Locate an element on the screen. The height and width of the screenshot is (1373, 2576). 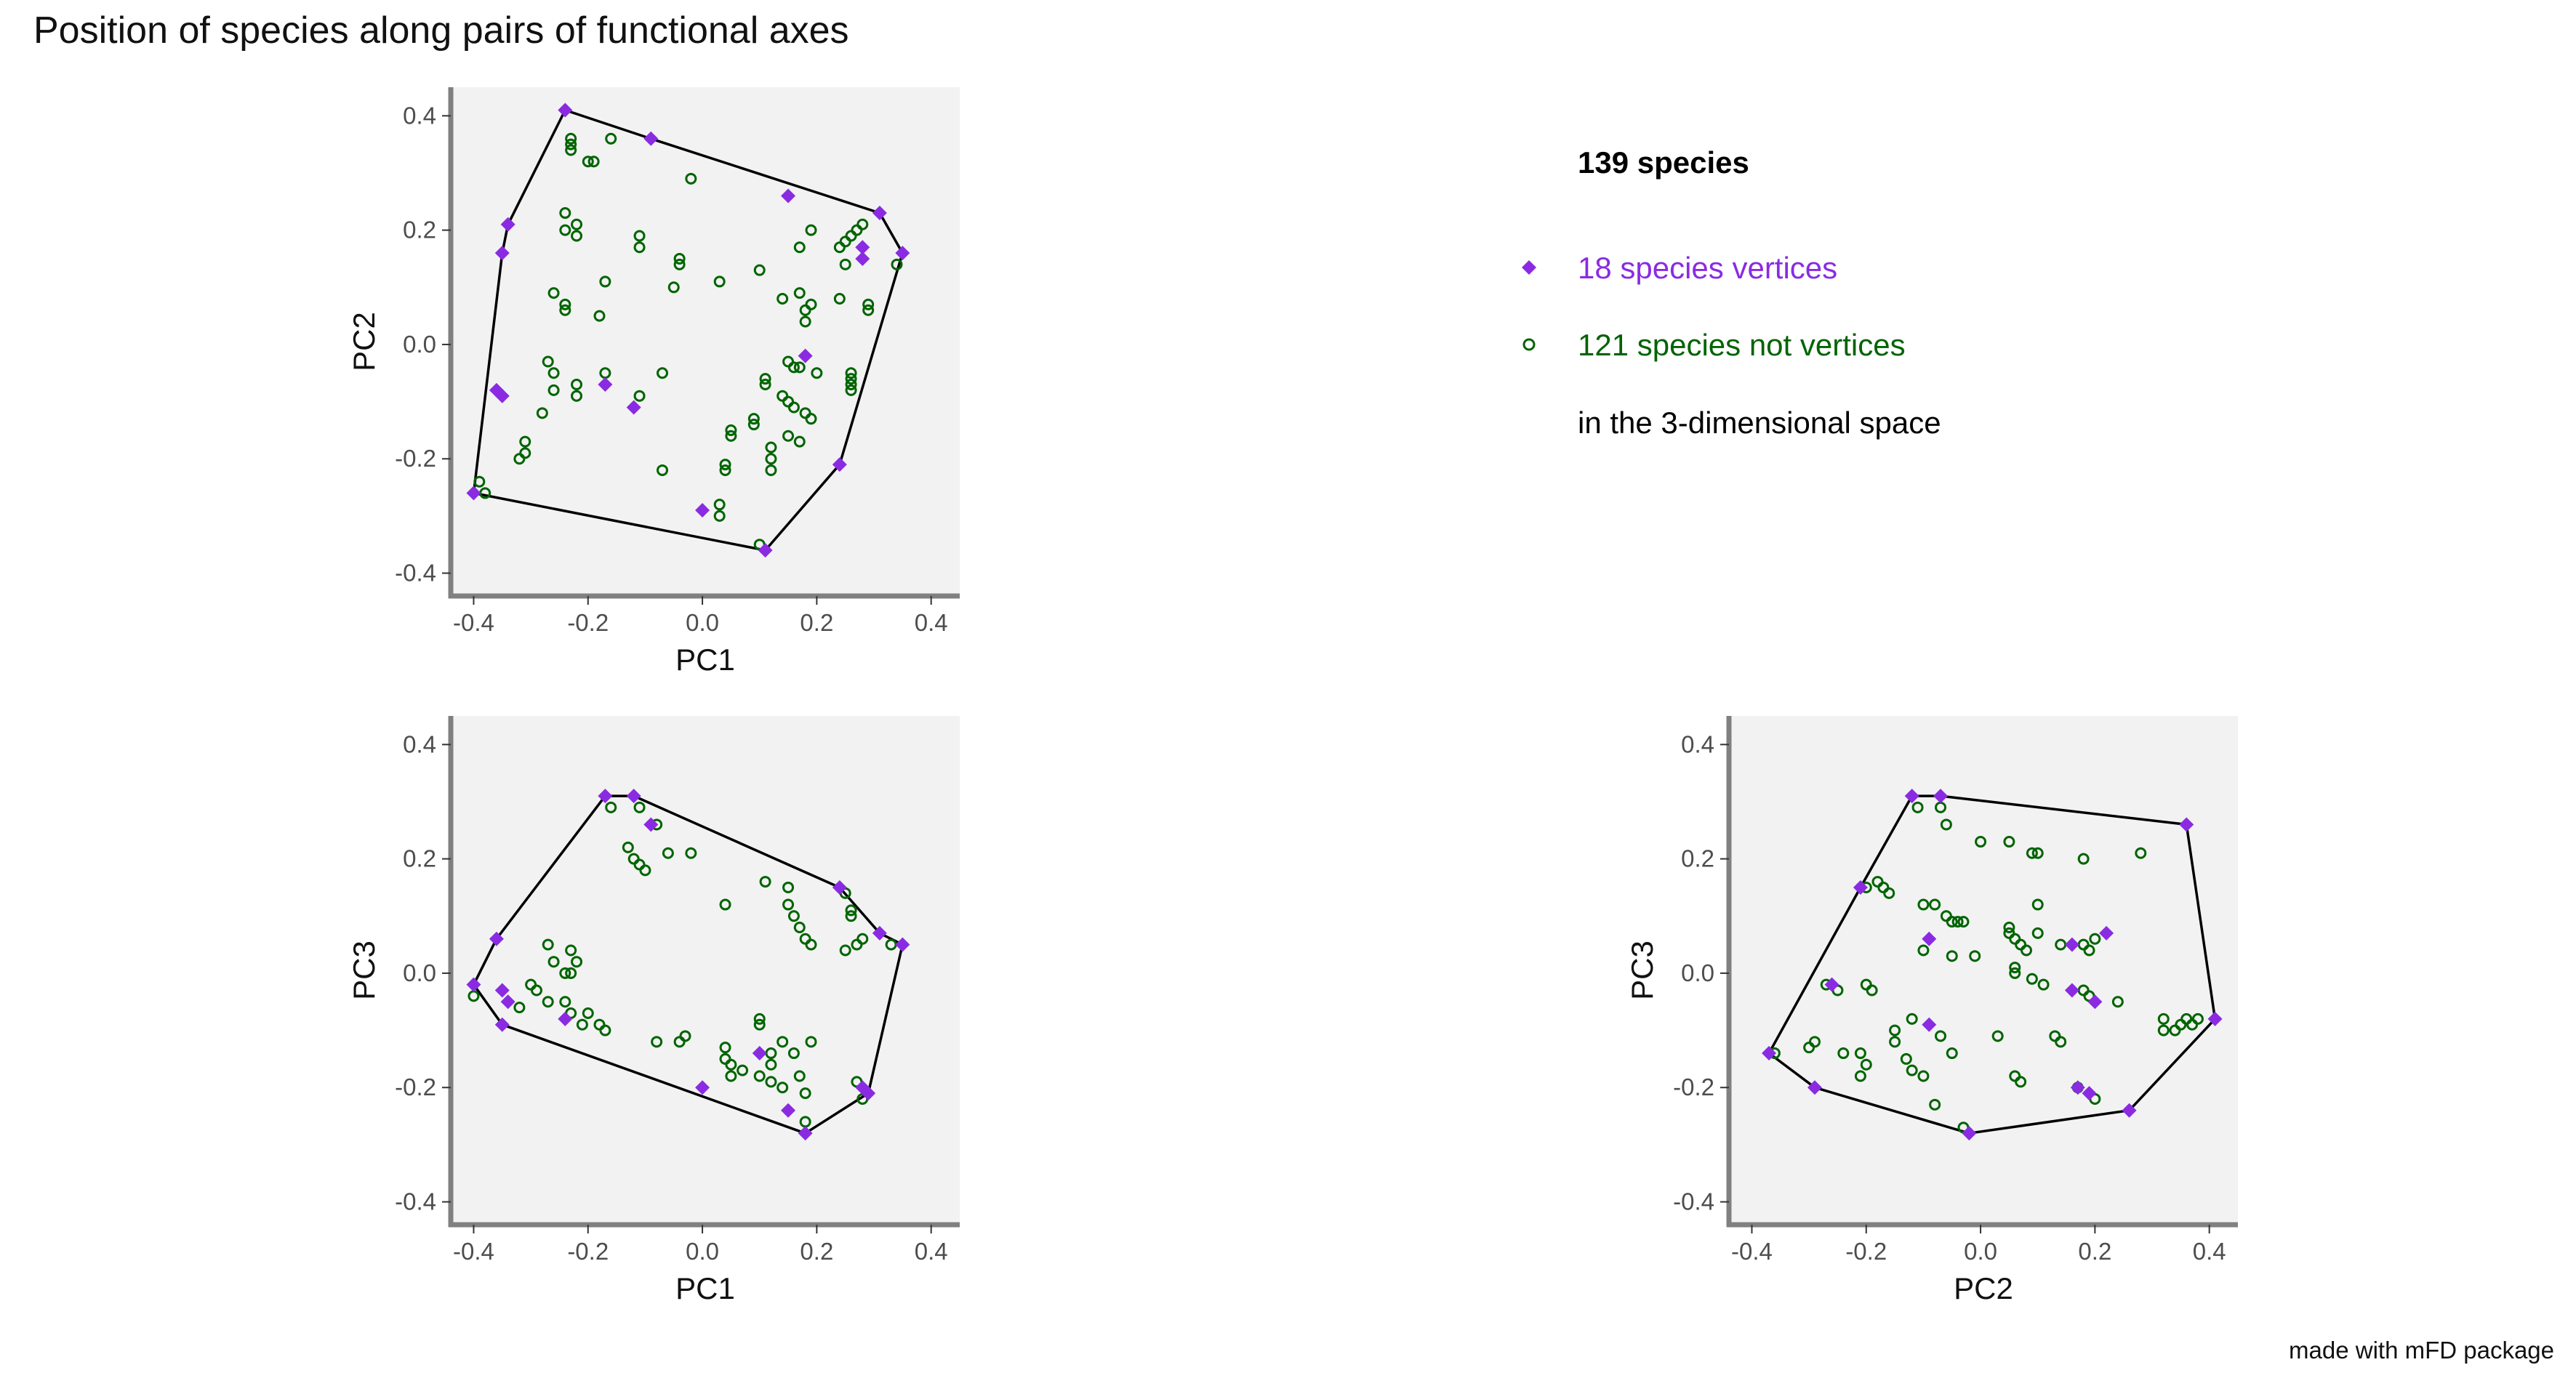
x-tick-label: 0.4 is located at coordinates (932, 1251).